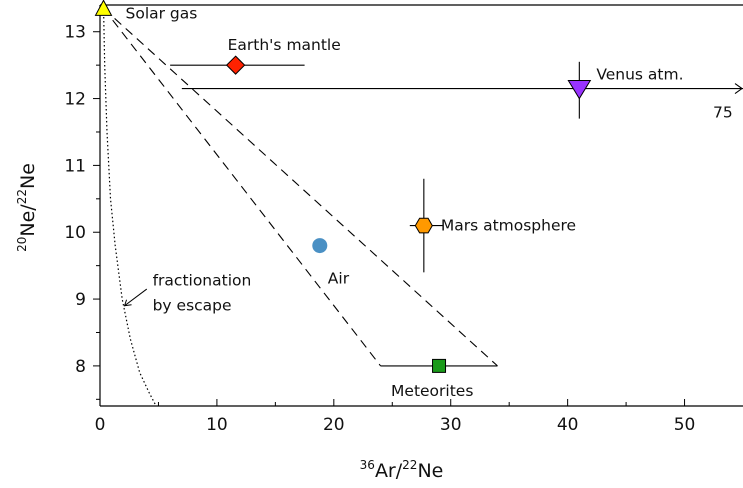 This screenshot has height=488, width=743. Describe the element at coordinates (100, 425) in the screenshot. I see `x-tick-label-0: 0` at that location.